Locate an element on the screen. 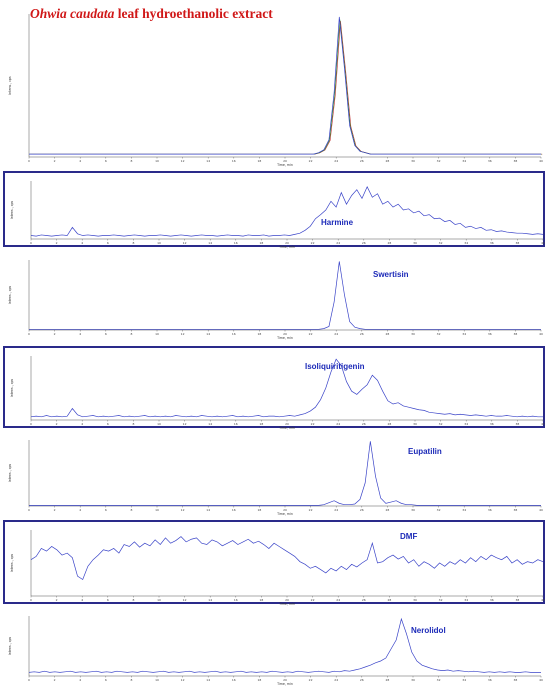  isoliquiritigenin-x-tick-label: 14 is located at coordinates (210, 424).